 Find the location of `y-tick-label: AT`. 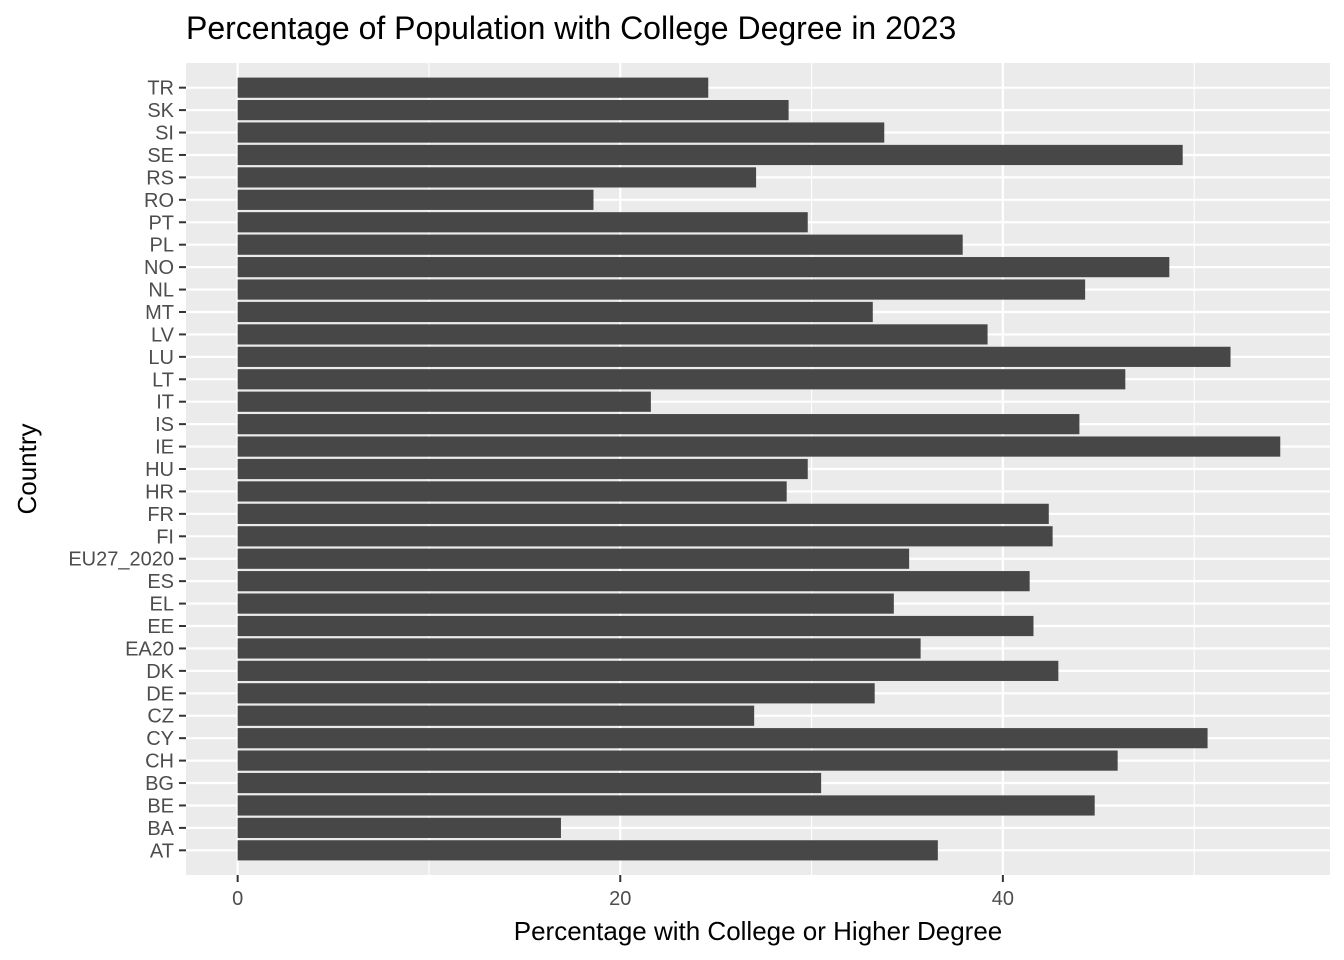

y-tick-label: AT is located at coordinates (162, 851).